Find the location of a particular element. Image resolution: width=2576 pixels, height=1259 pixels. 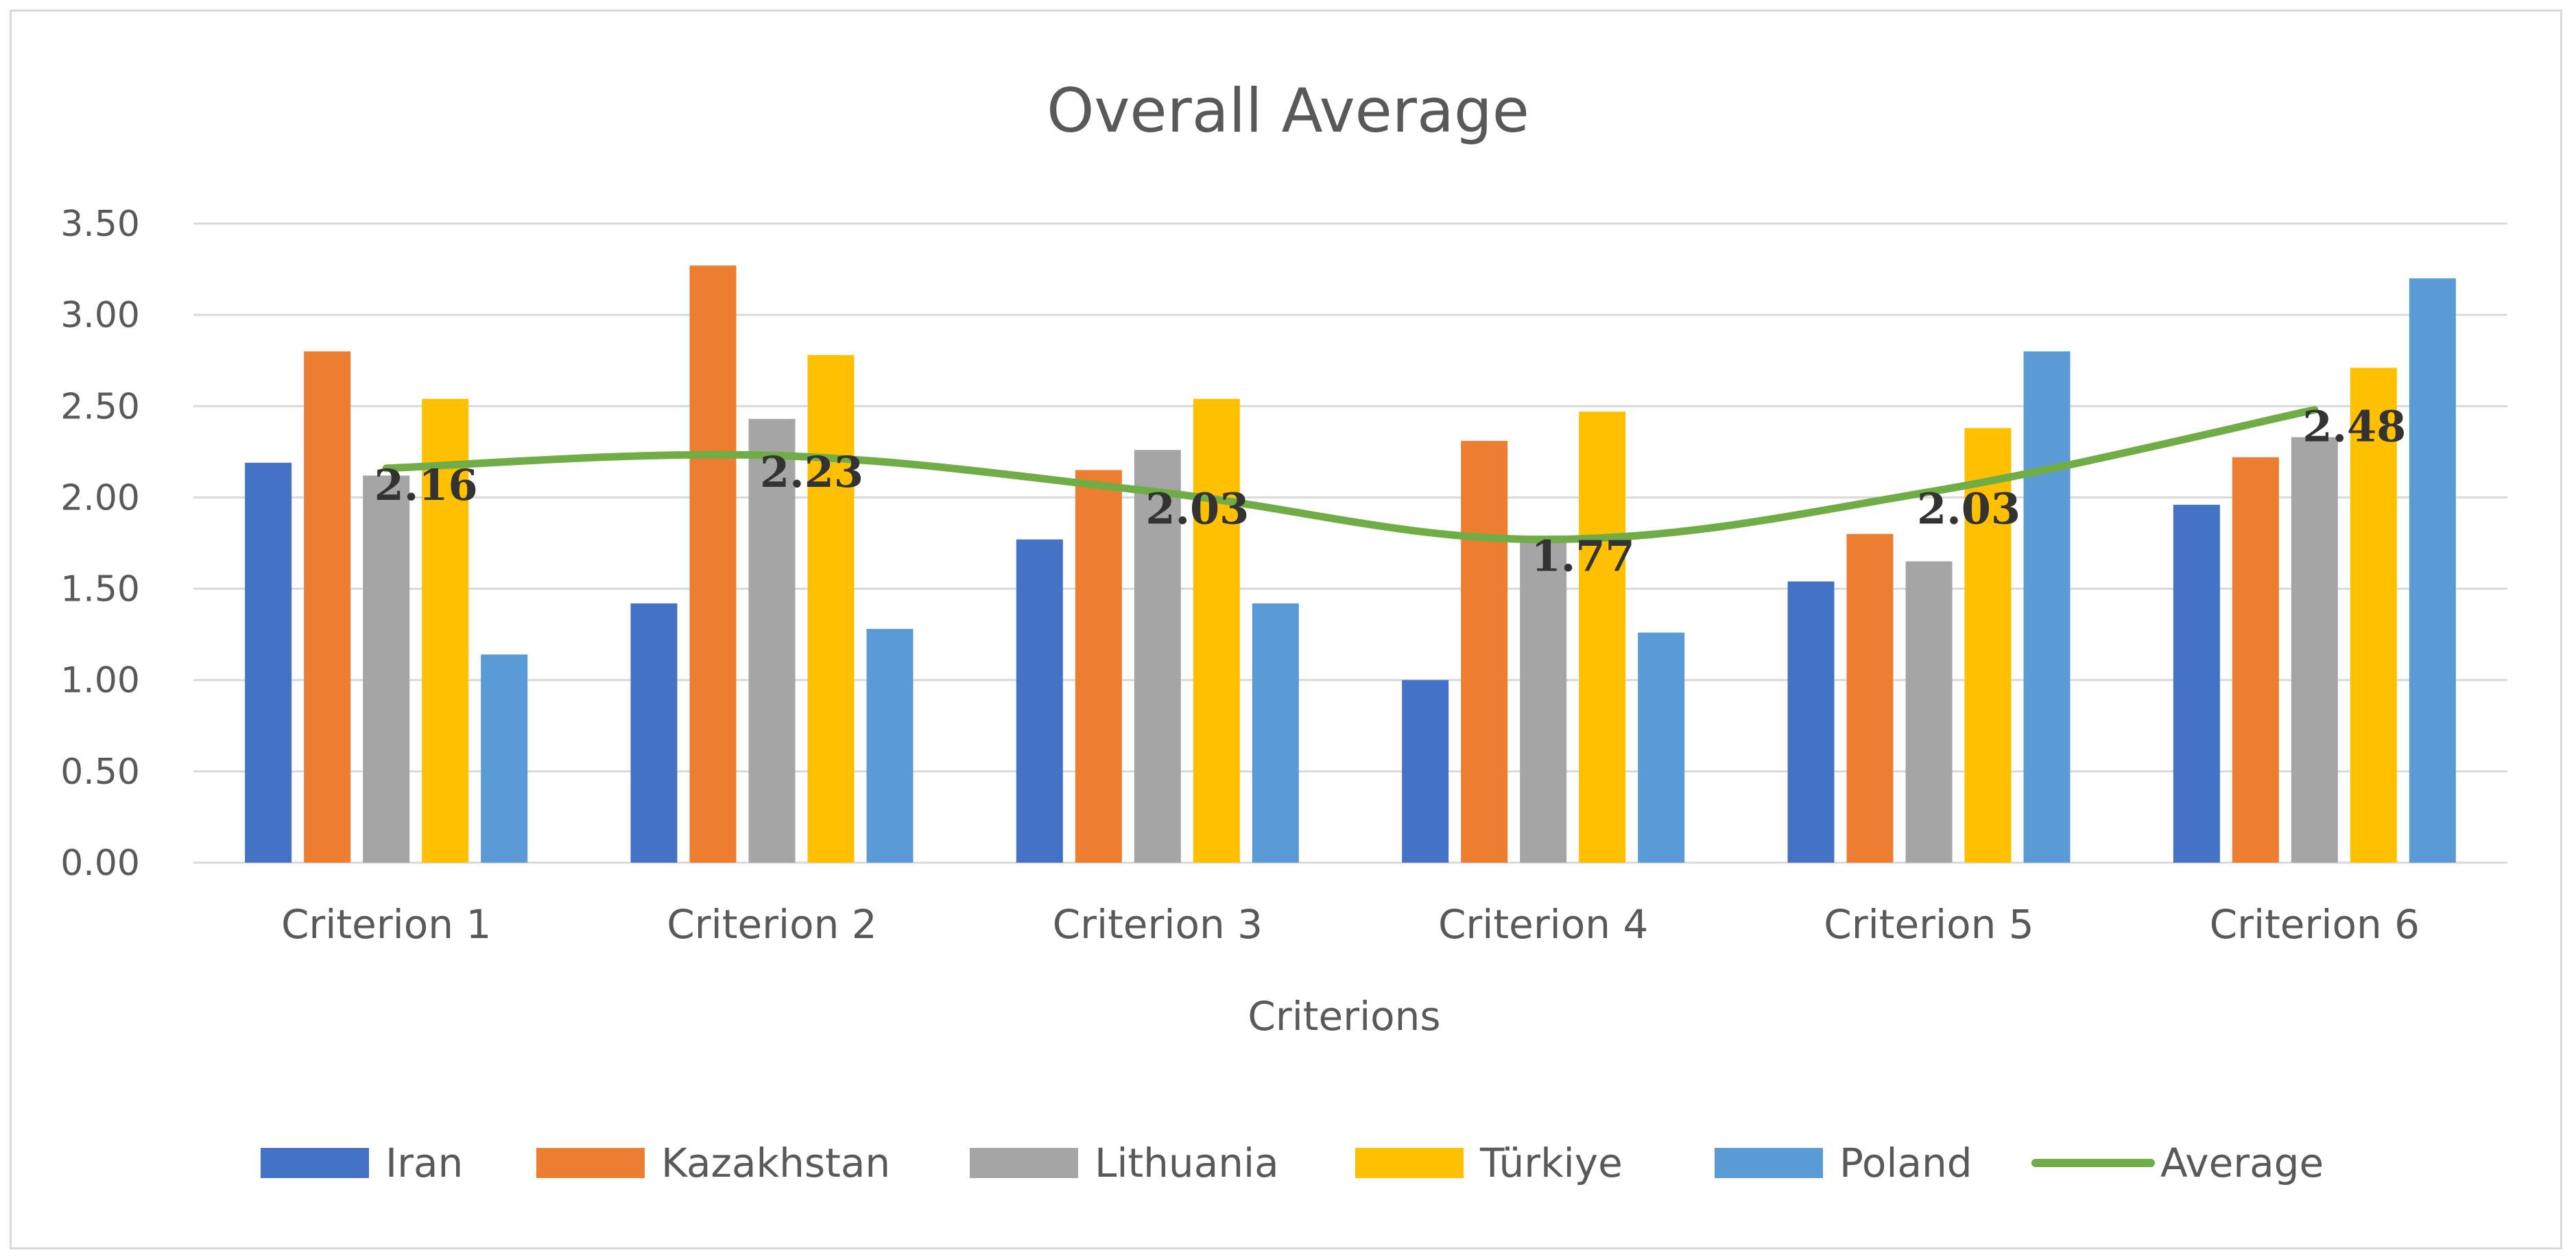

average-line is located at coordinates (1350, 475).